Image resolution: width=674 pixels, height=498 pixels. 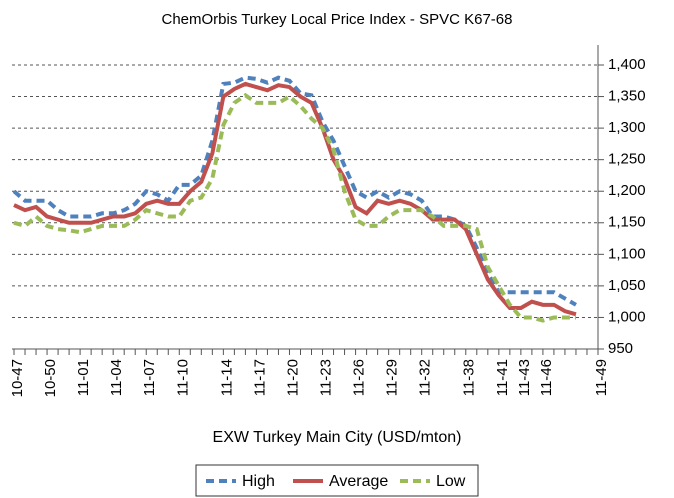 I want to click on x-tick-label: 11-32, so click(x=425, y=377).